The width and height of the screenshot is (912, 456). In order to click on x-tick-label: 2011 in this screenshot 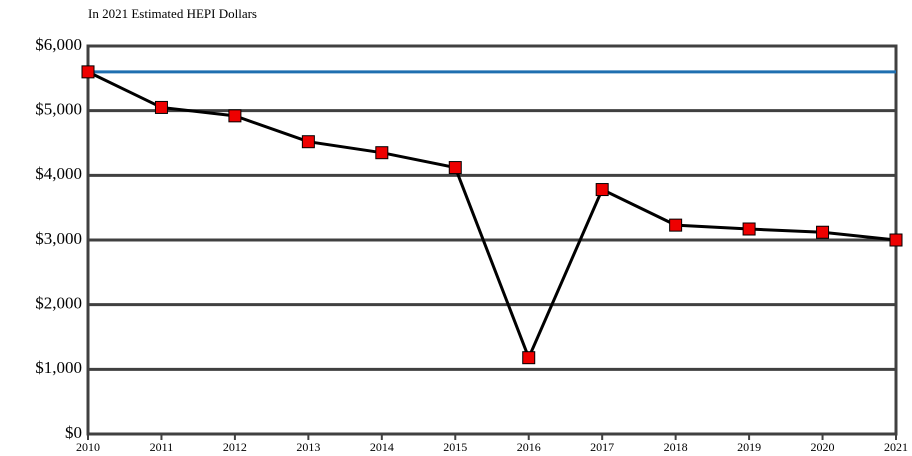, I will do `click(162, 447)`.